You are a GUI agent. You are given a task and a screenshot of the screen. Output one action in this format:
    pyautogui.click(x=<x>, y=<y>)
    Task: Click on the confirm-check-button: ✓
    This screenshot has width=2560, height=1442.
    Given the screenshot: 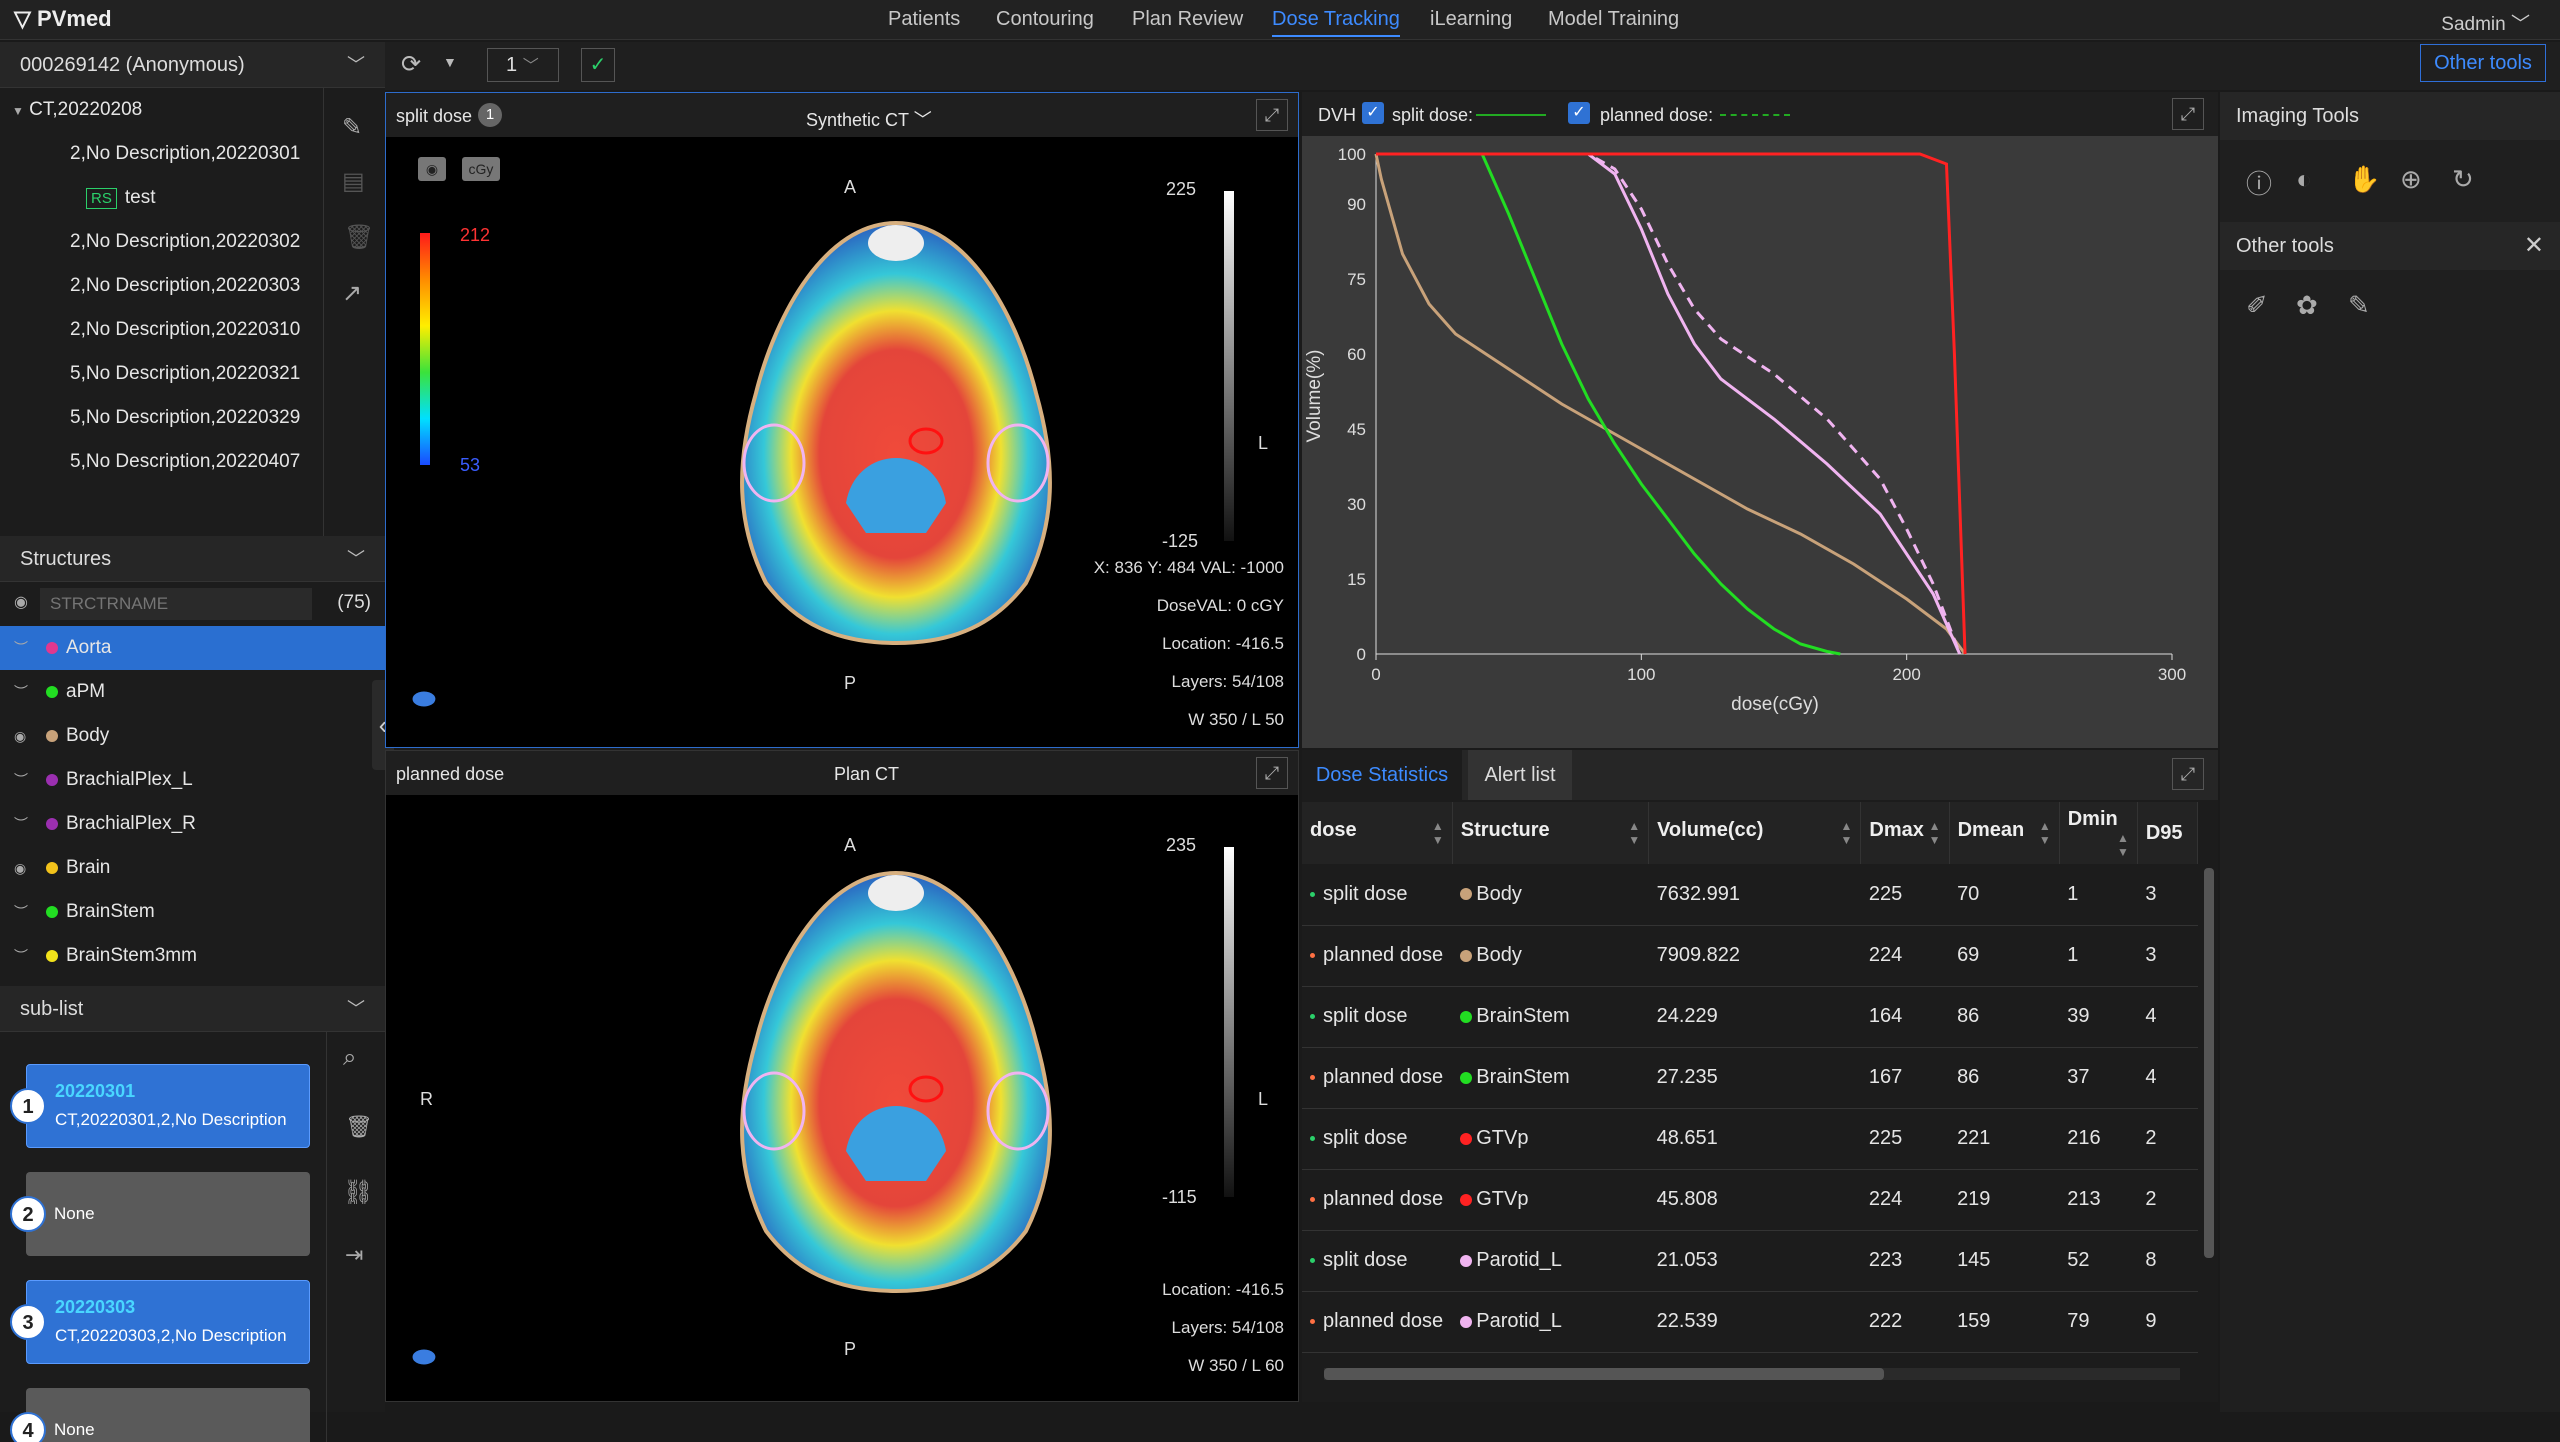 What is the action you would take?
    pyautogui.click(x=598, y=65)
    